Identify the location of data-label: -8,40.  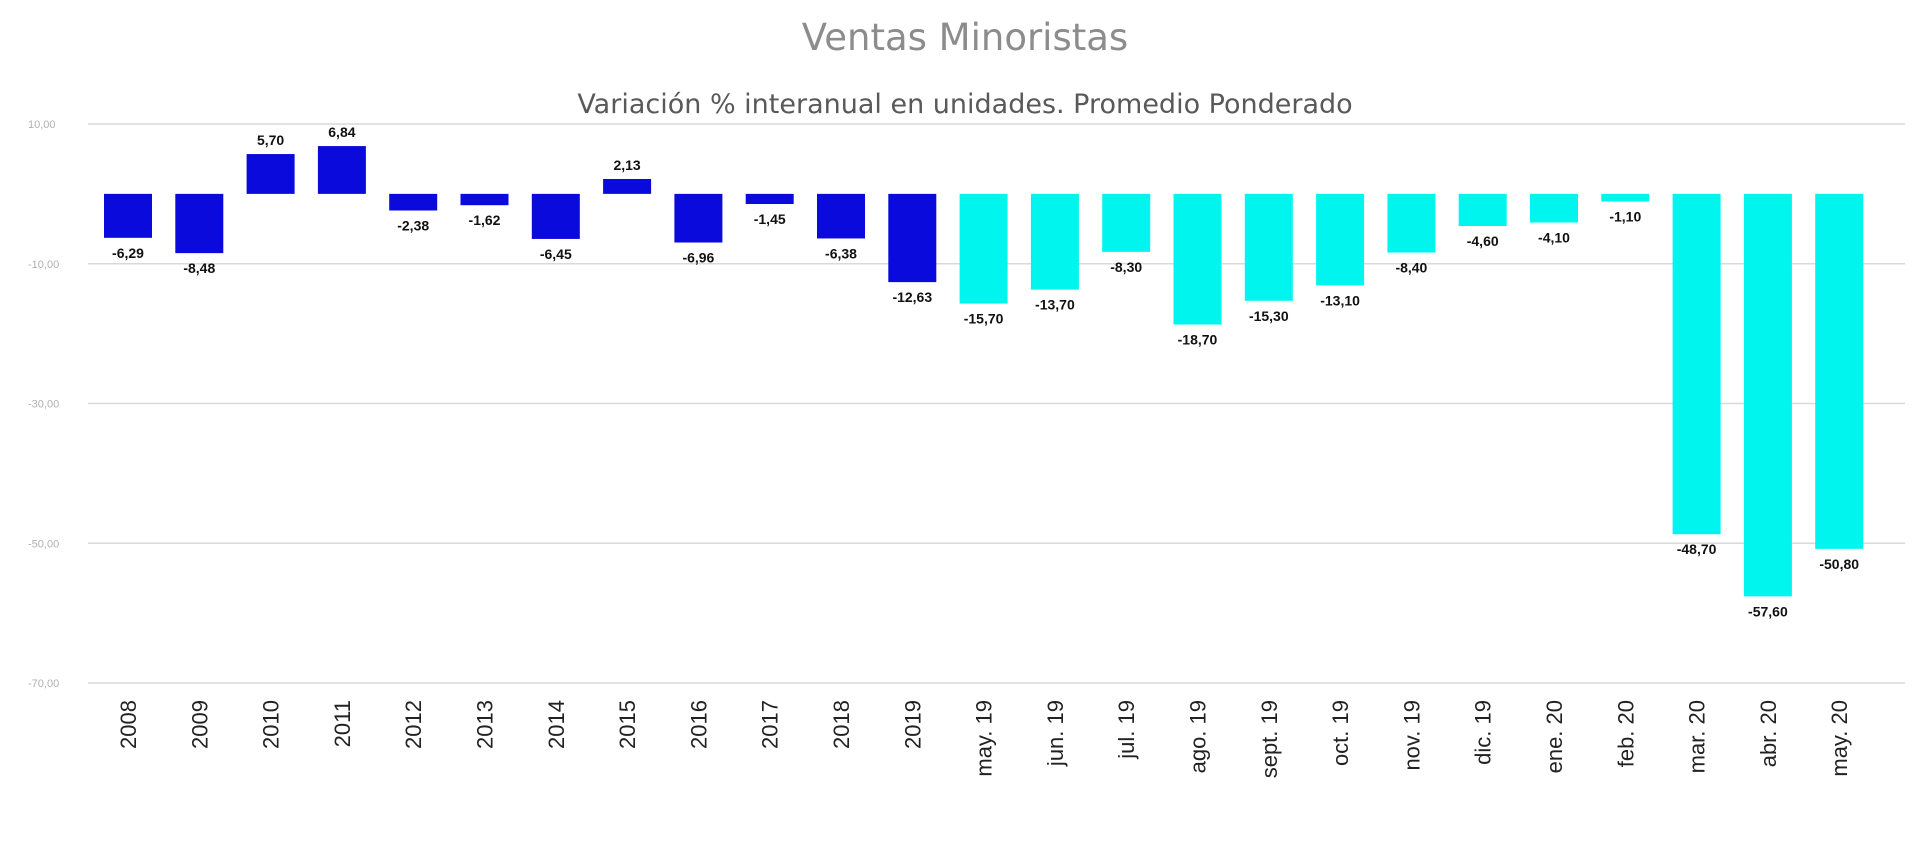
(1411, 268).